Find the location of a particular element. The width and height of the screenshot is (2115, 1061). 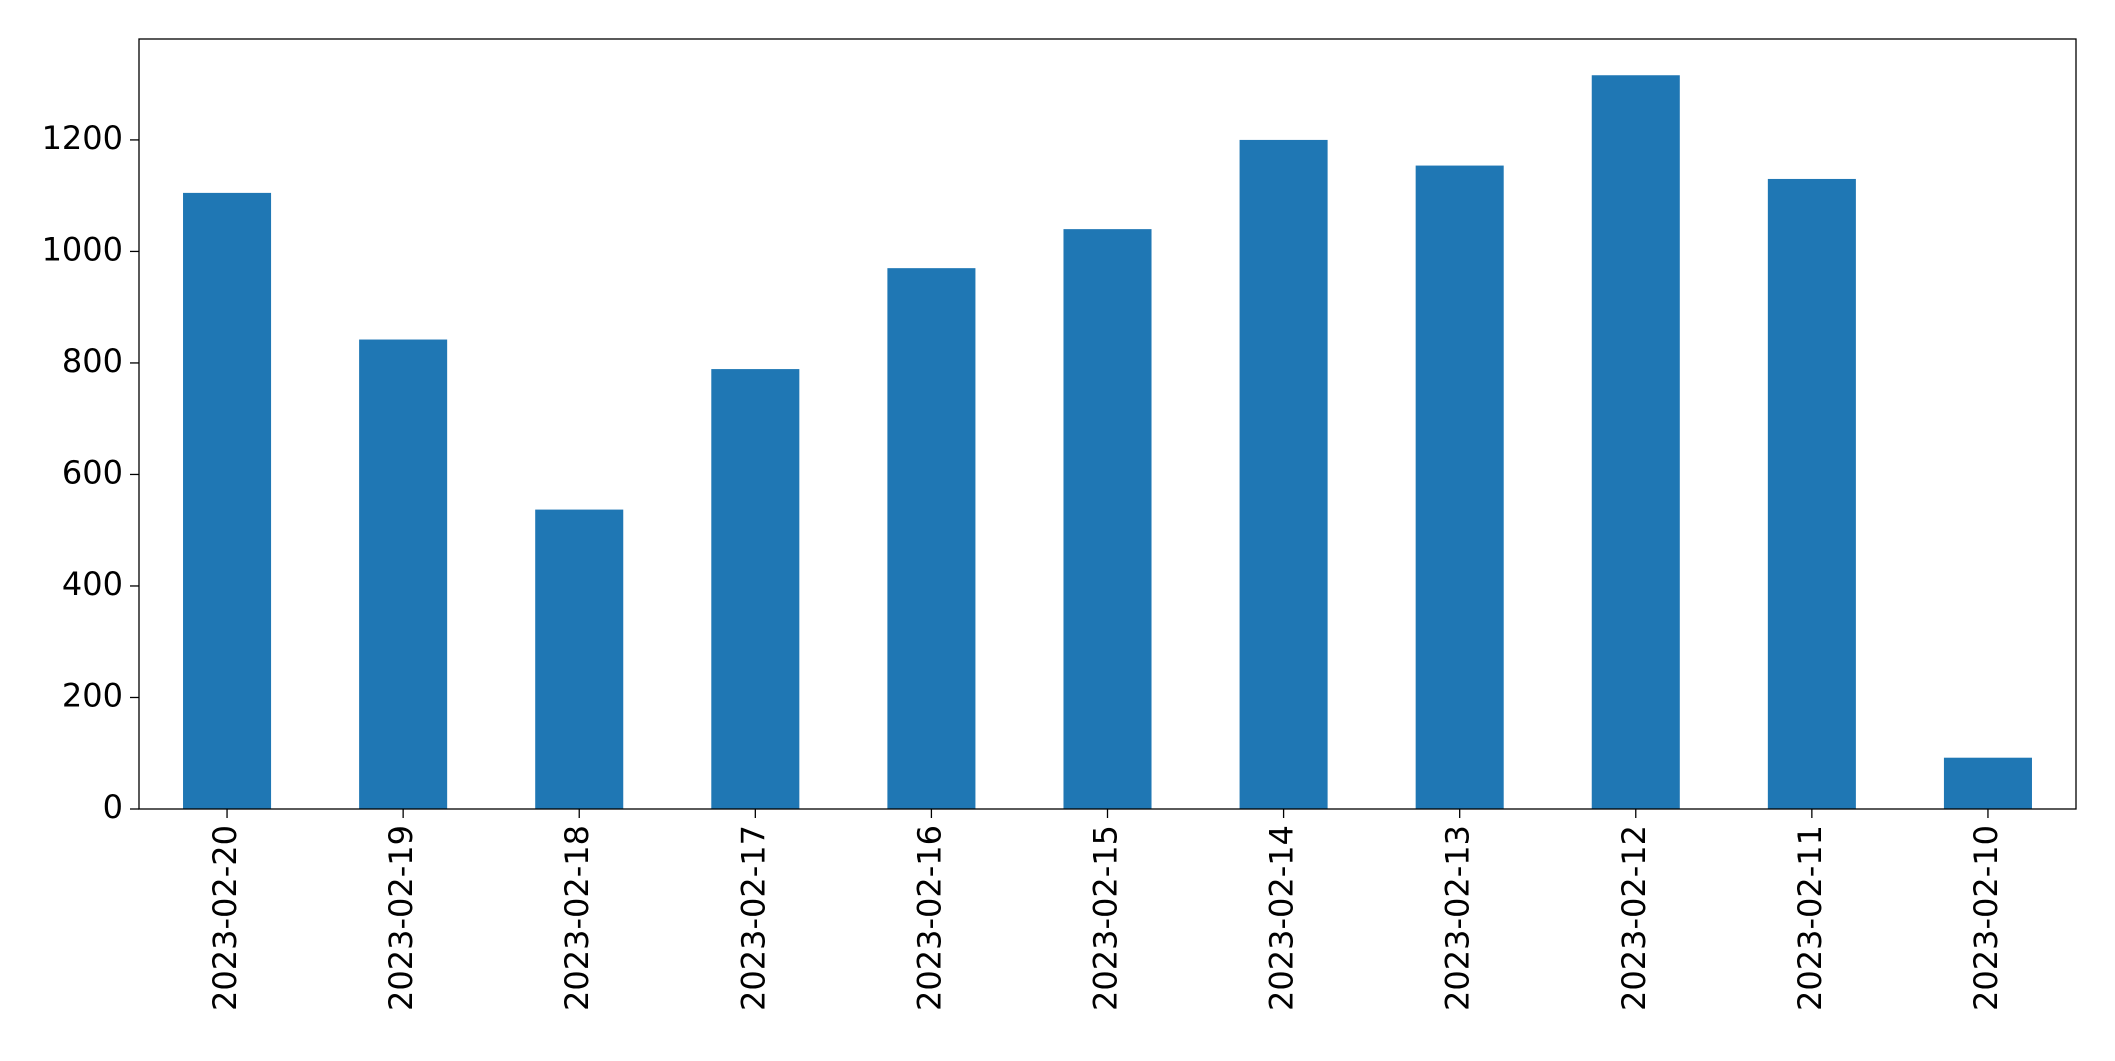

x-tick-label: 2023-02-12 is located at coordinates (1634, 918).